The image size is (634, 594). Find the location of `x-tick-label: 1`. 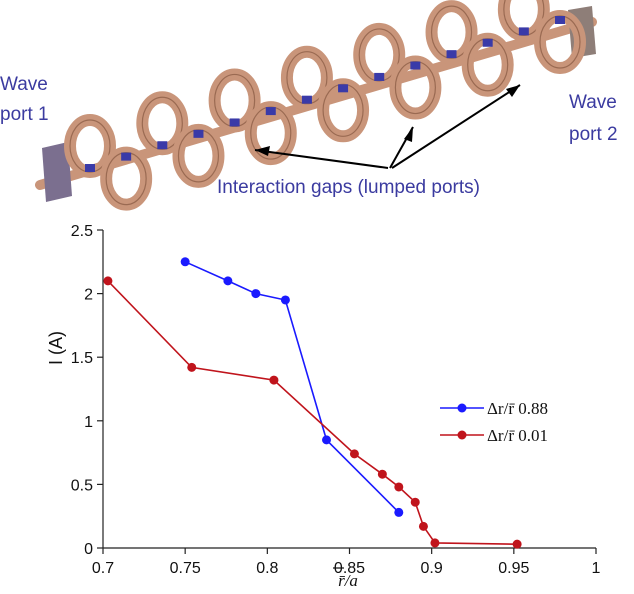

x-tick-label: 1 is located at coordinates (596, 568).